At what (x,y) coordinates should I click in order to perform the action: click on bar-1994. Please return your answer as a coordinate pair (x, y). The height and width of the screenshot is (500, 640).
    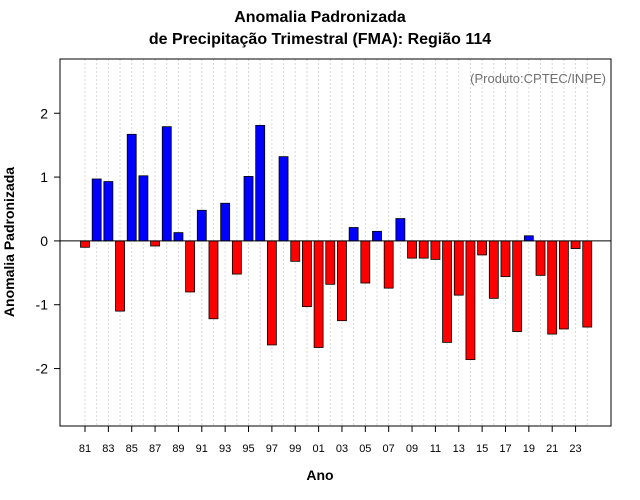
    Looking at the image, I should click on (236, 257).